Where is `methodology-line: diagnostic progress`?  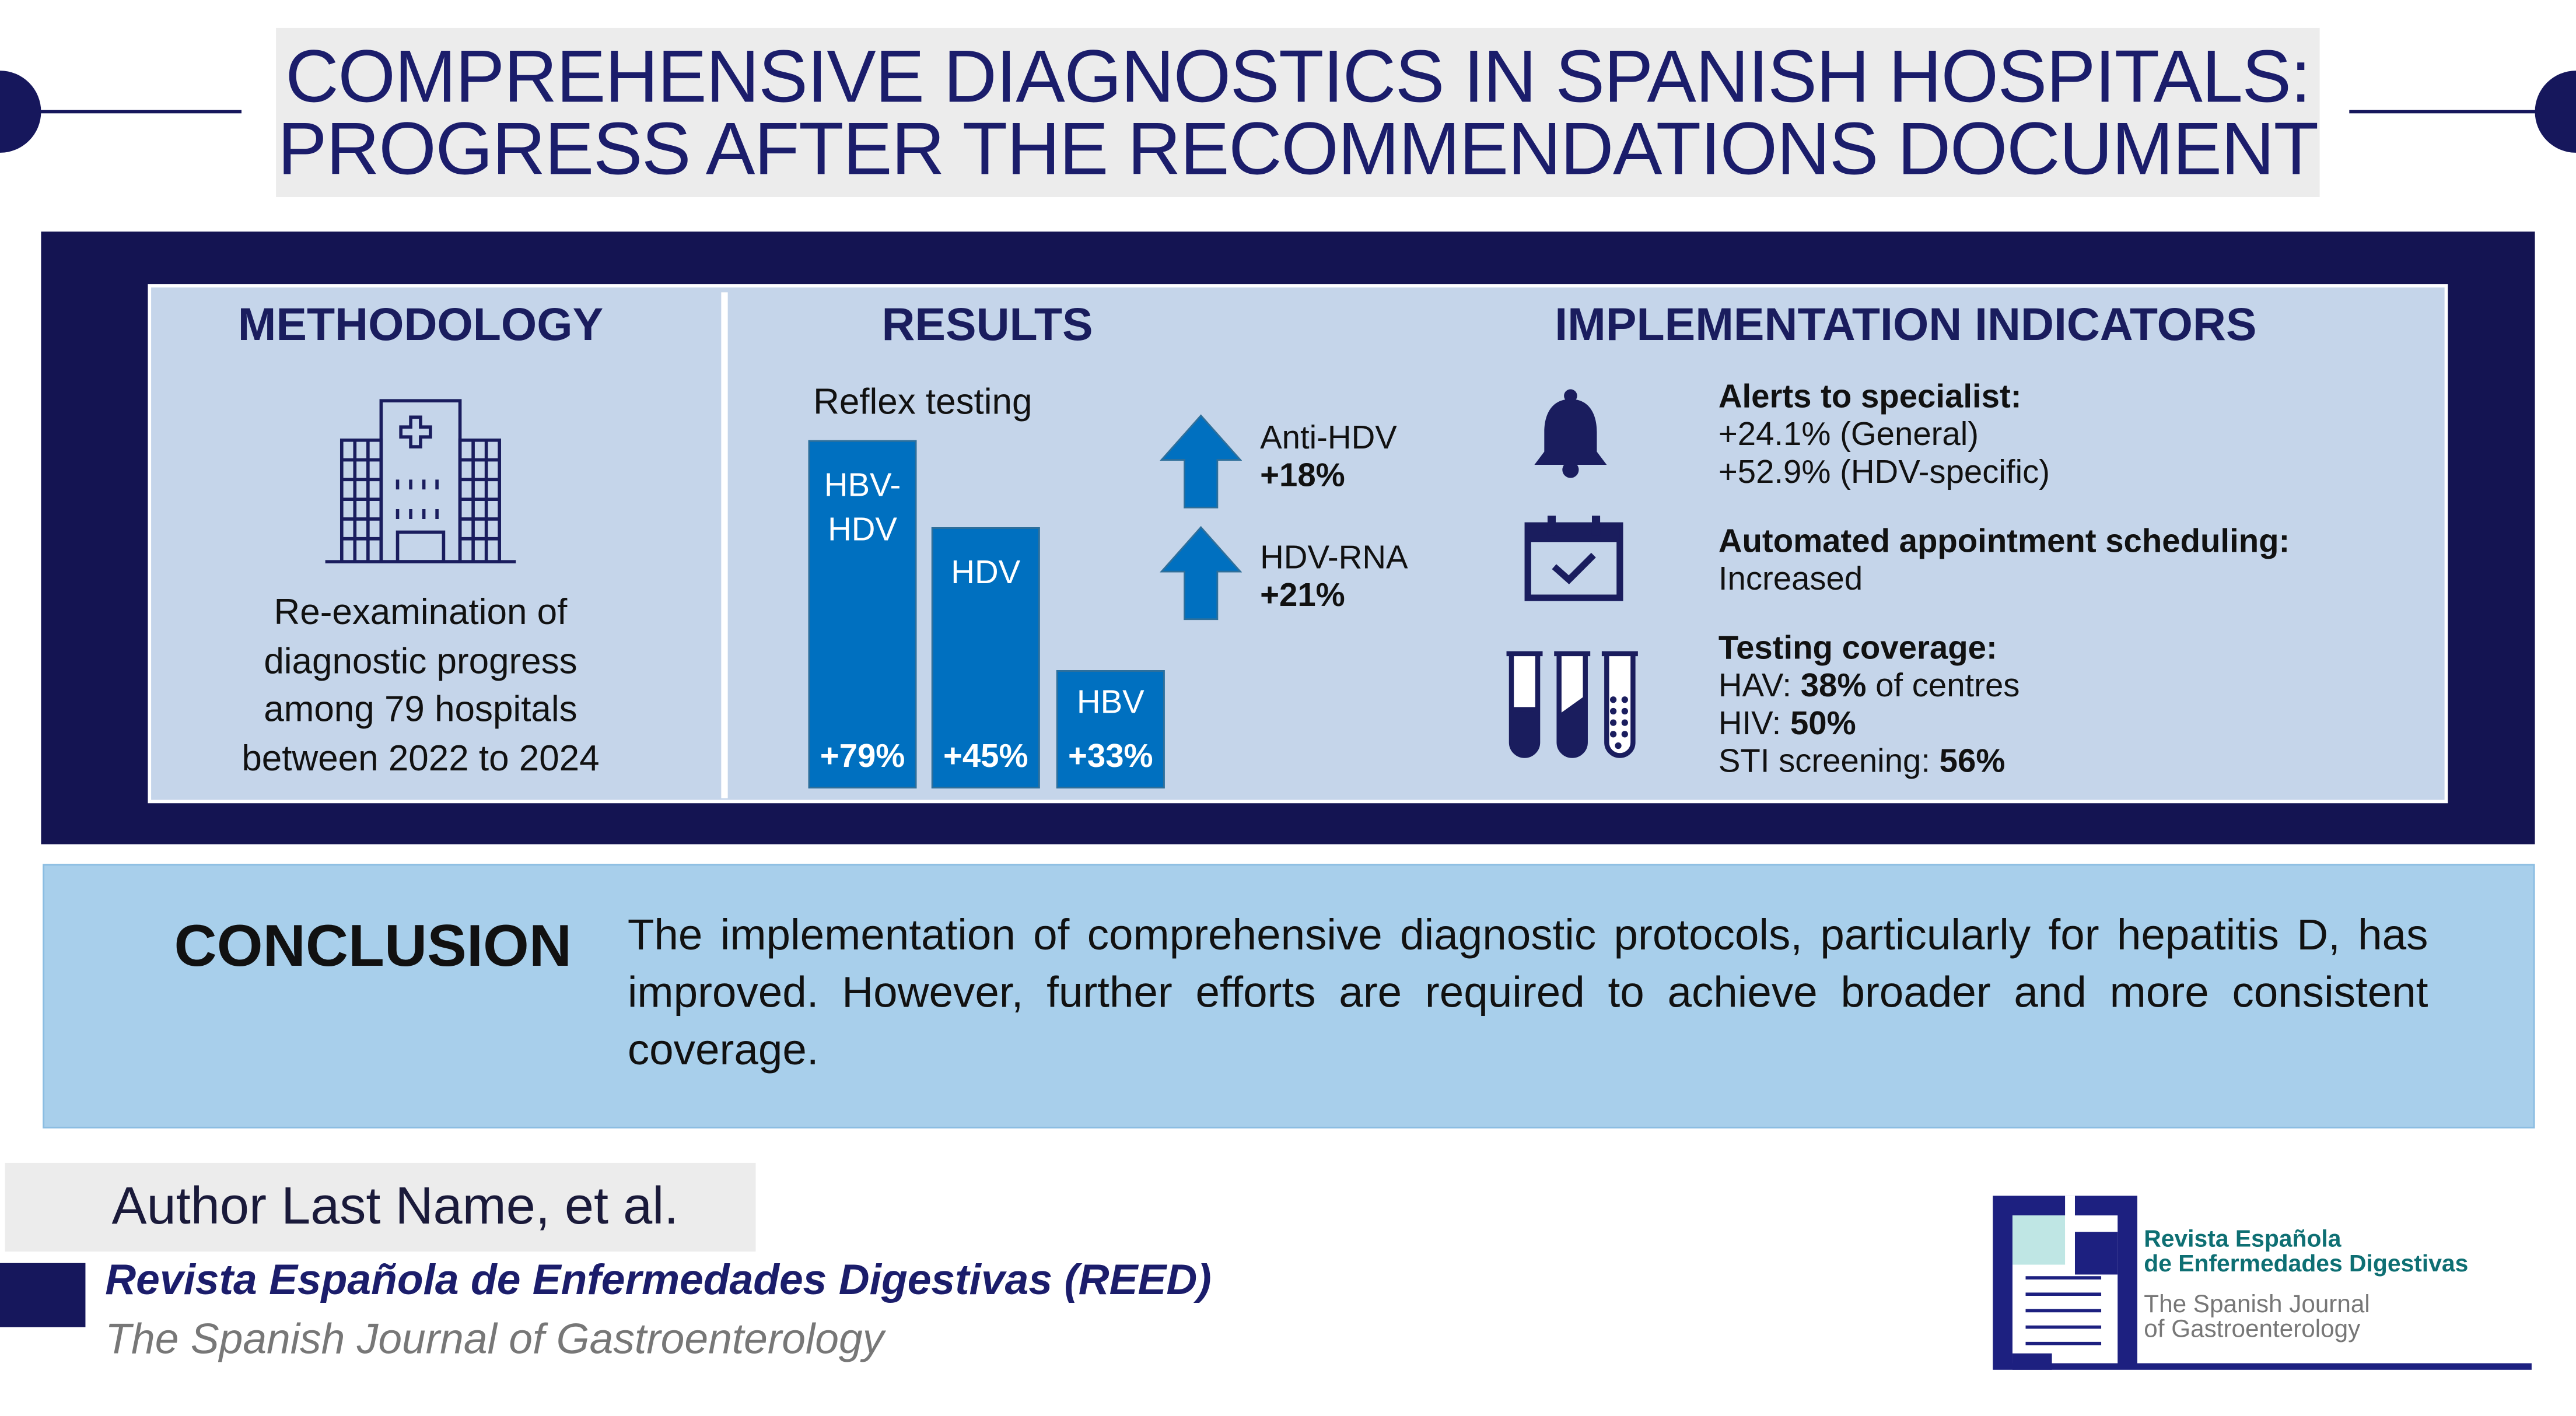
methodology-line: diagnostic progress is located at coordinates (421, 660).